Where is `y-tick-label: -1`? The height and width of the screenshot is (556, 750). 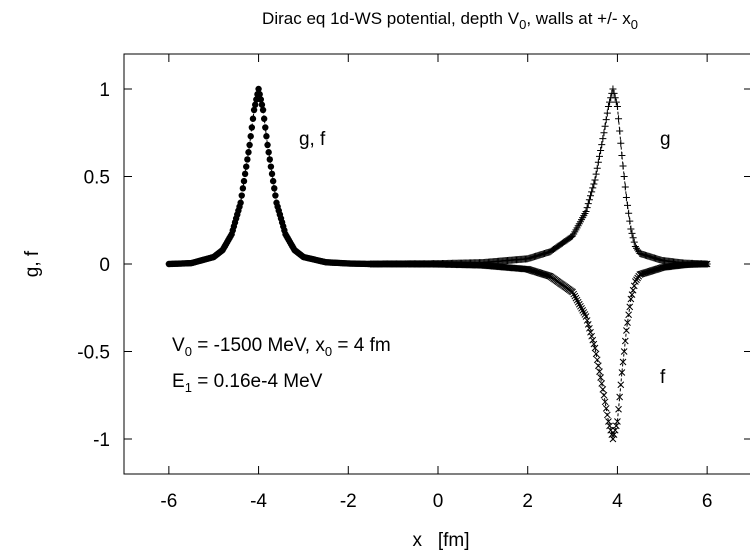 y-tick-label: -1 is located at coordinates (101, 440).